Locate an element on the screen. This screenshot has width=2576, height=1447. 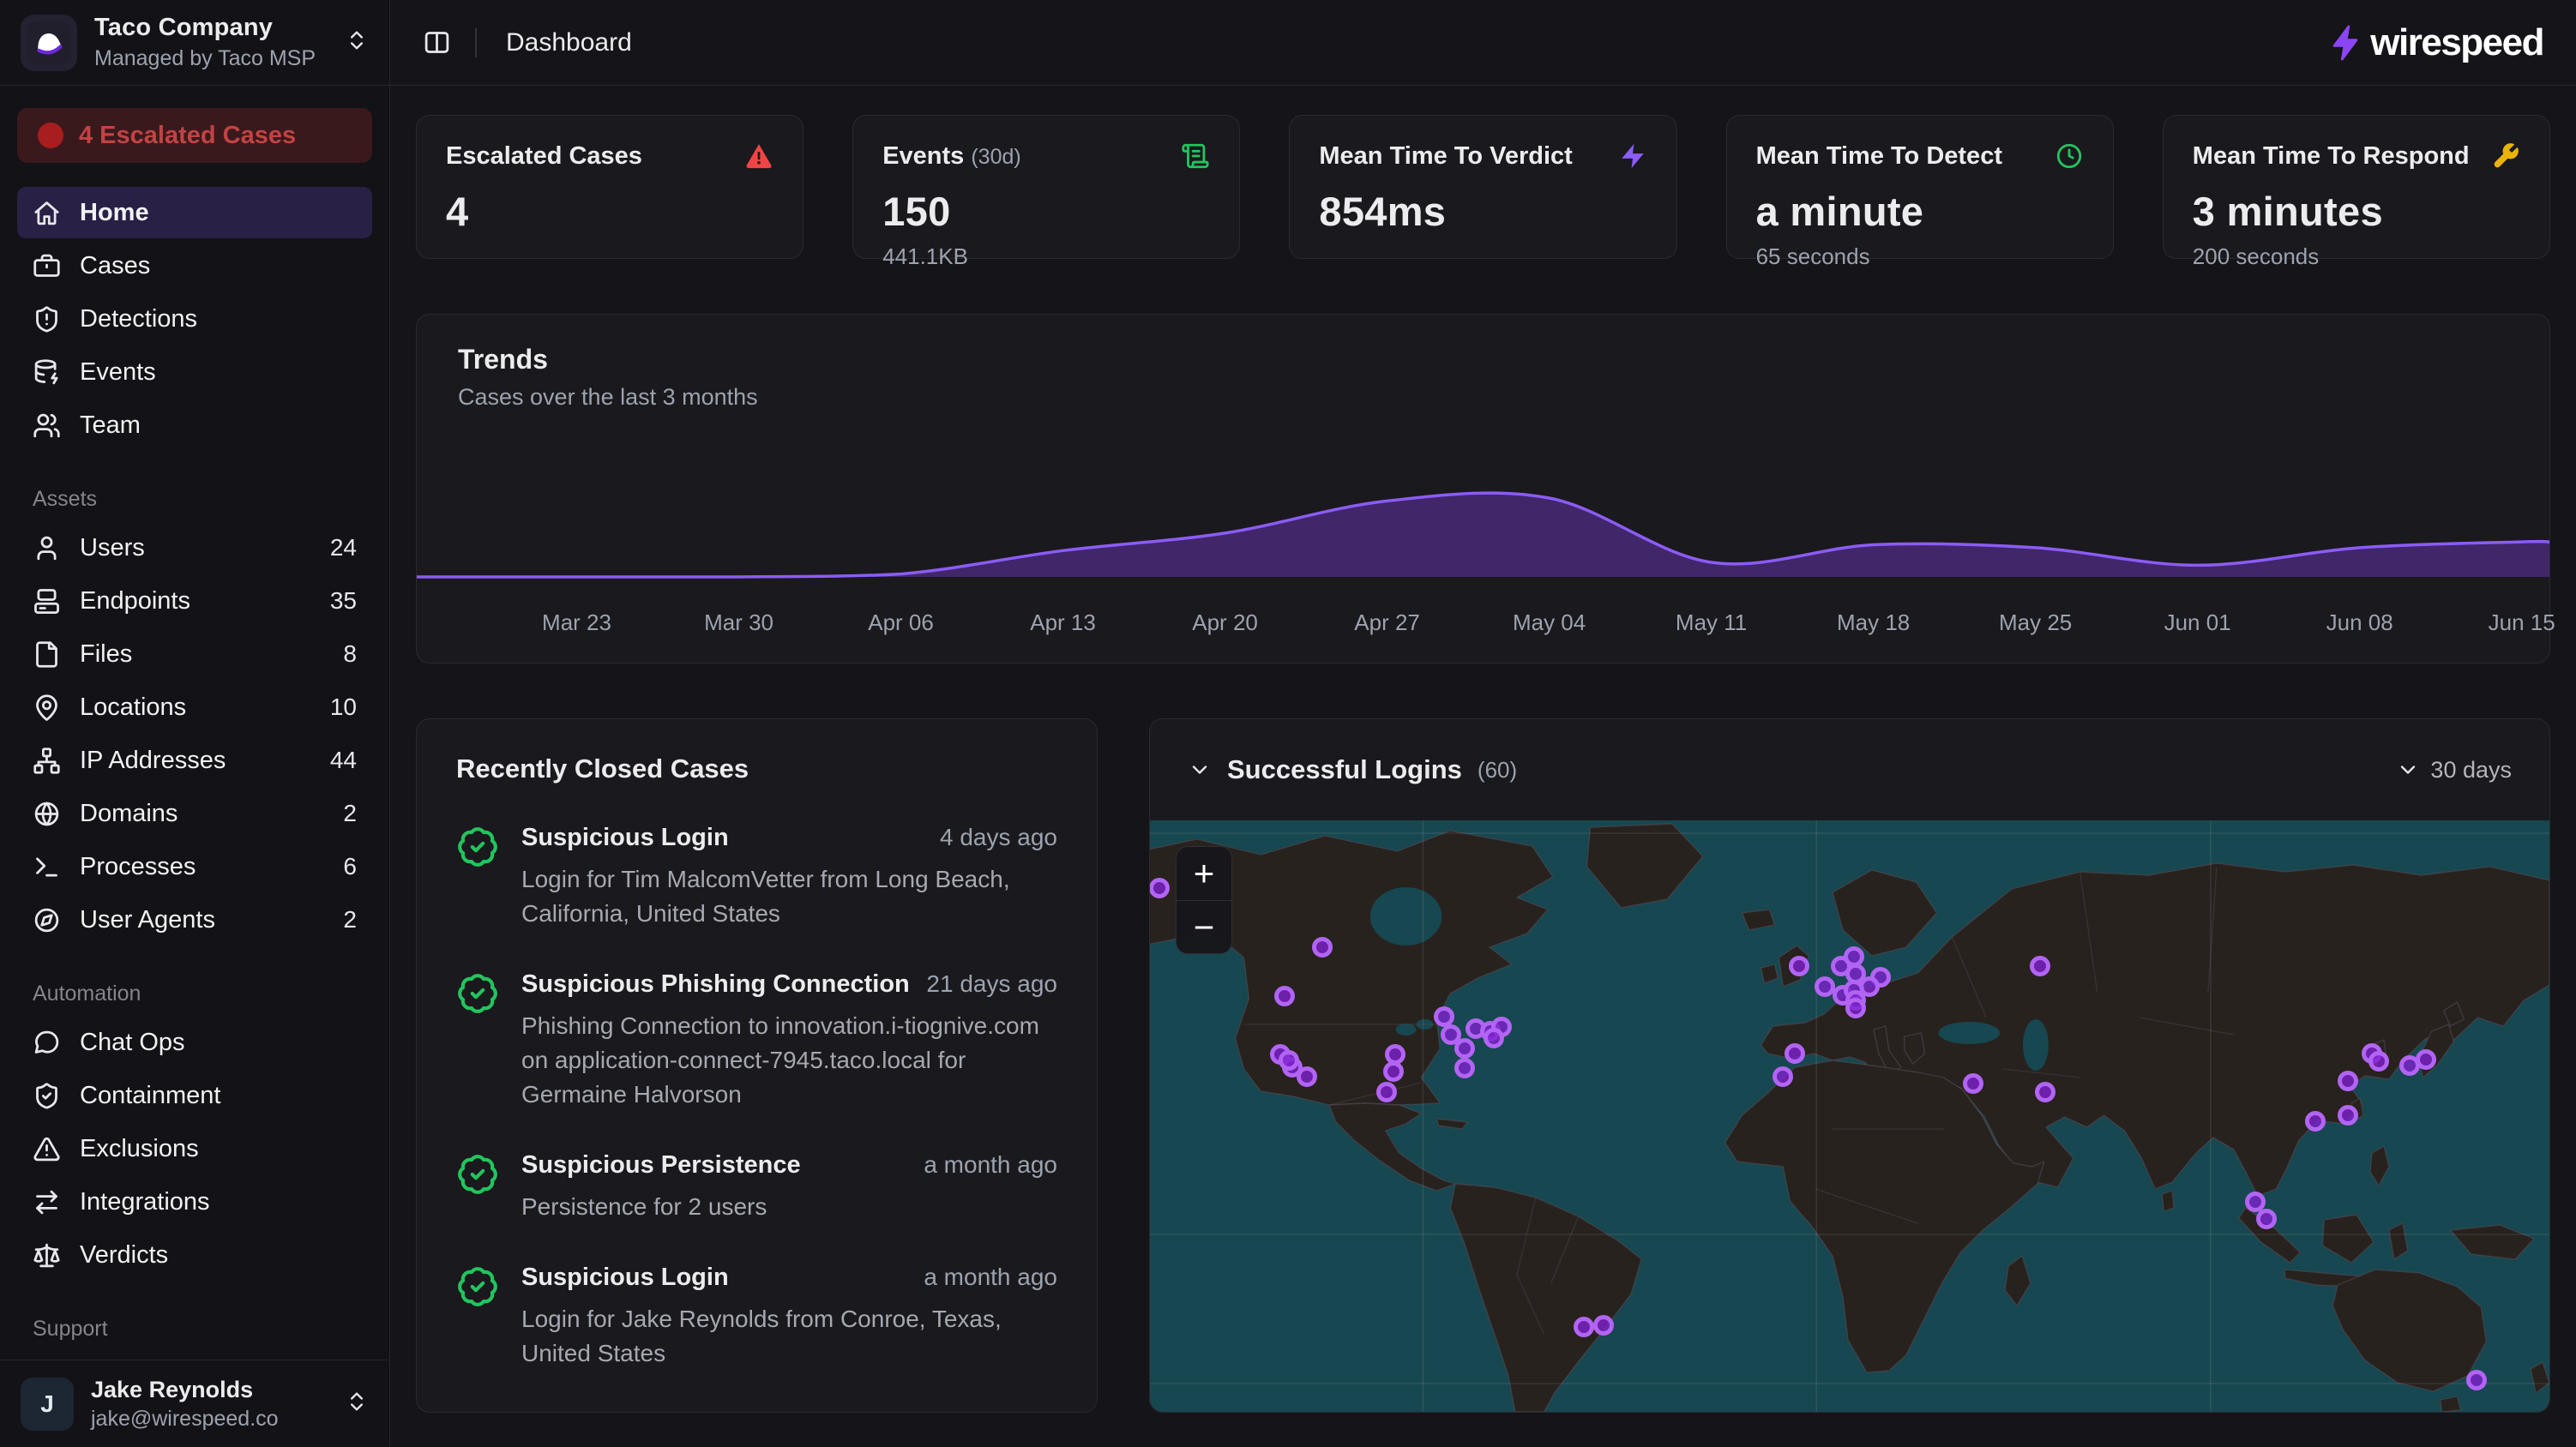
stat-subvalue: 441.1KB is located at coordinates (925, 256).